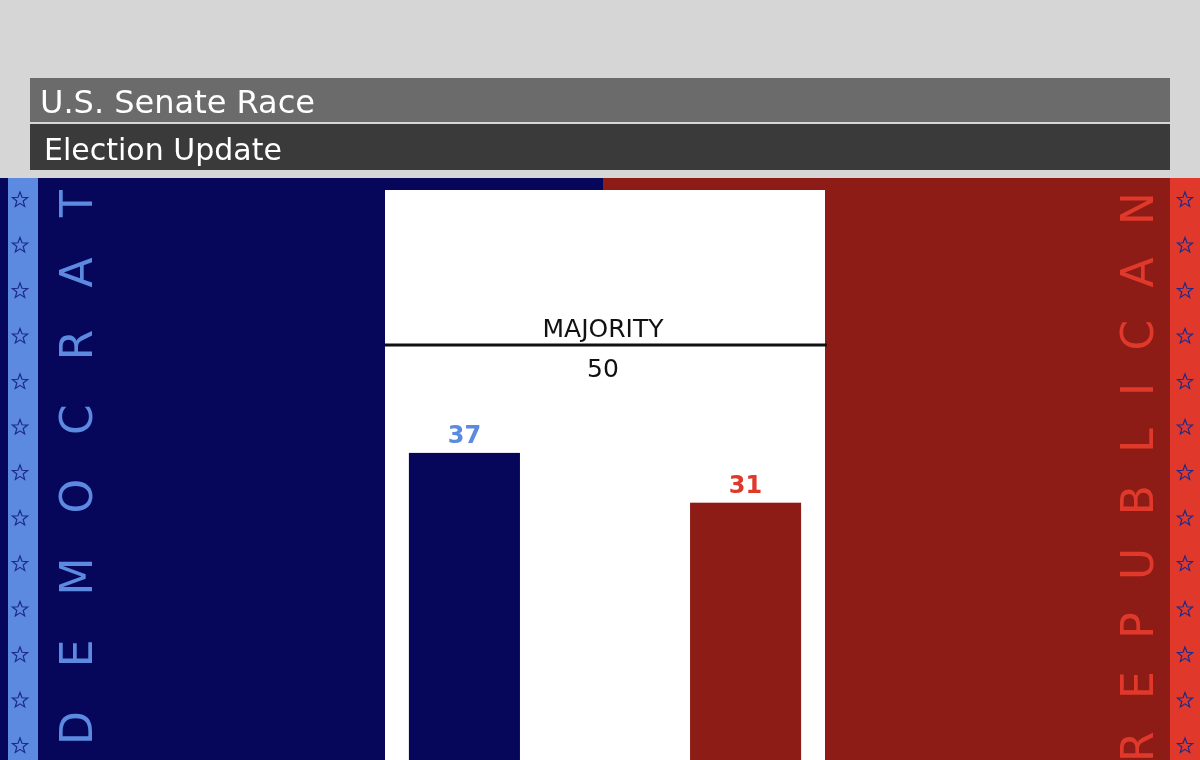 Image resolution: width=1200 pixels, height=760 pixels. Describe the element at coordinates (163, 149) in the screenshot. I see `chart-subtitle: Election Update` at that location.